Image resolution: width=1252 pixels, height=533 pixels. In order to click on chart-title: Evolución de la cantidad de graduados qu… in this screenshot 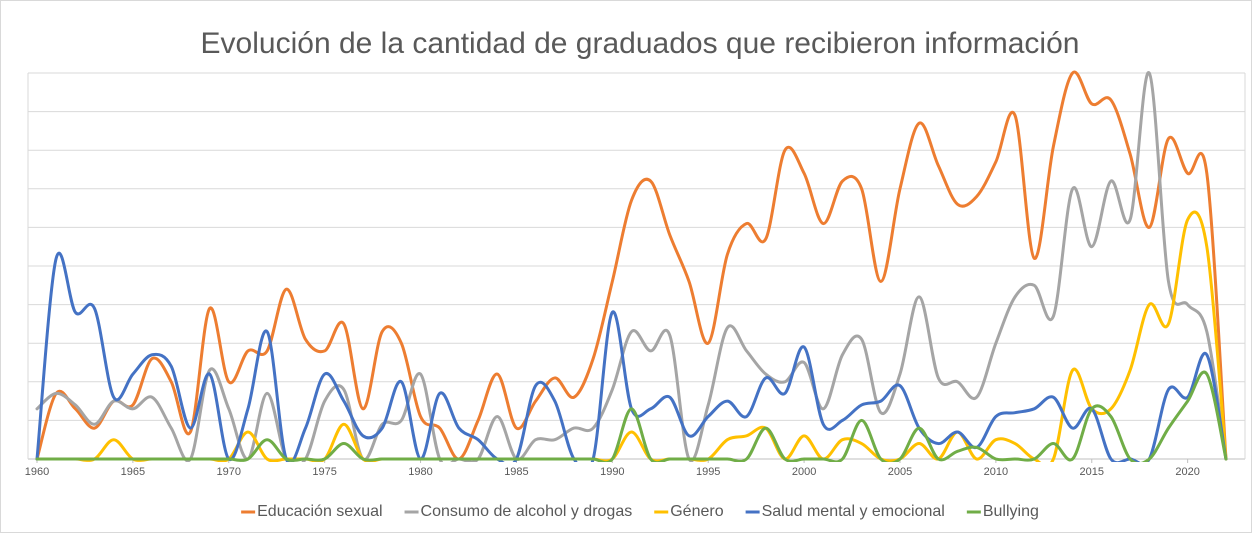, I will do `click(640, 43)`.